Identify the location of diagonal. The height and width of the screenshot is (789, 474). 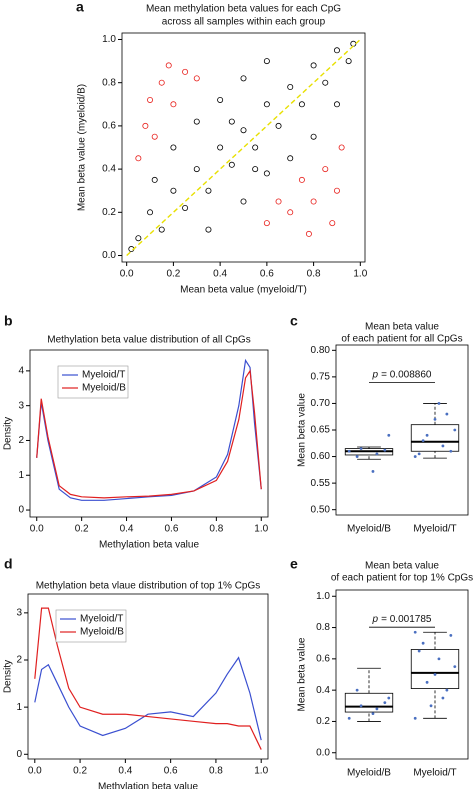
(243, 147).